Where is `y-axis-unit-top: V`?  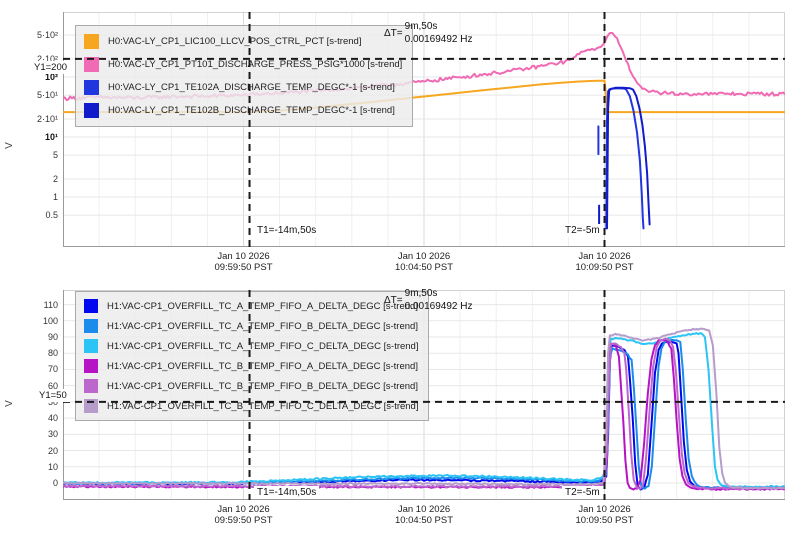 y-axis-unit-top: V is located at coordinates (9, 145).